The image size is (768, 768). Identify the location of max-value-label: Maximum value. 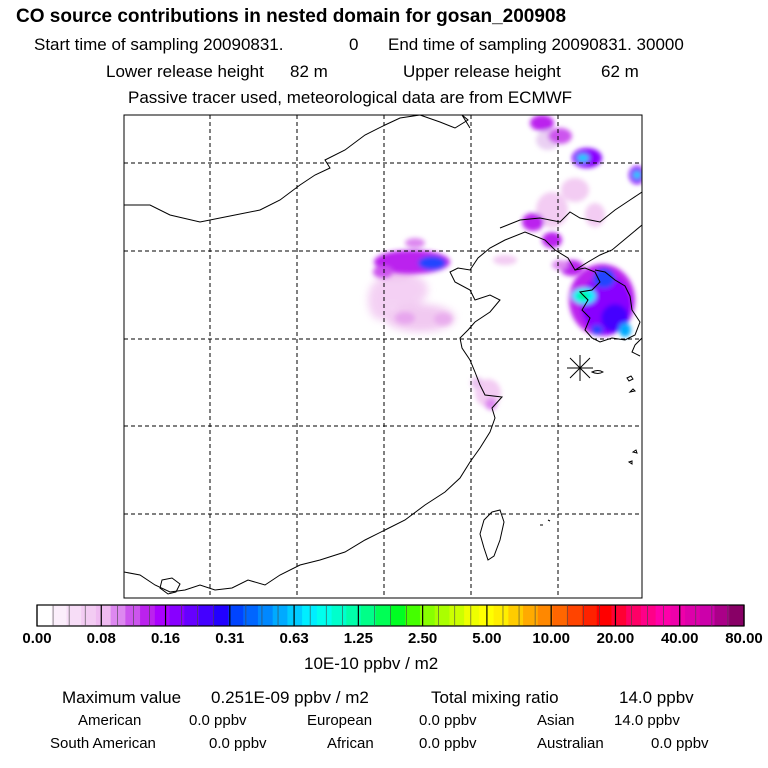
(122, 697).